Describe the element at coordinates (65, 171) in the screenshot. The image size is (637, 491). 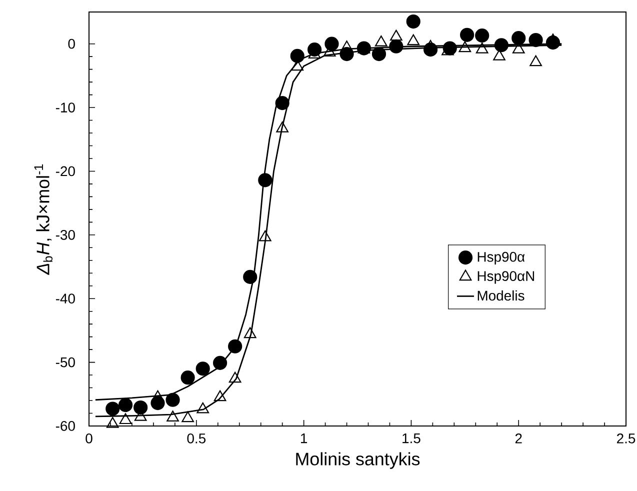
I see `y-tick-label: -20` at that location.